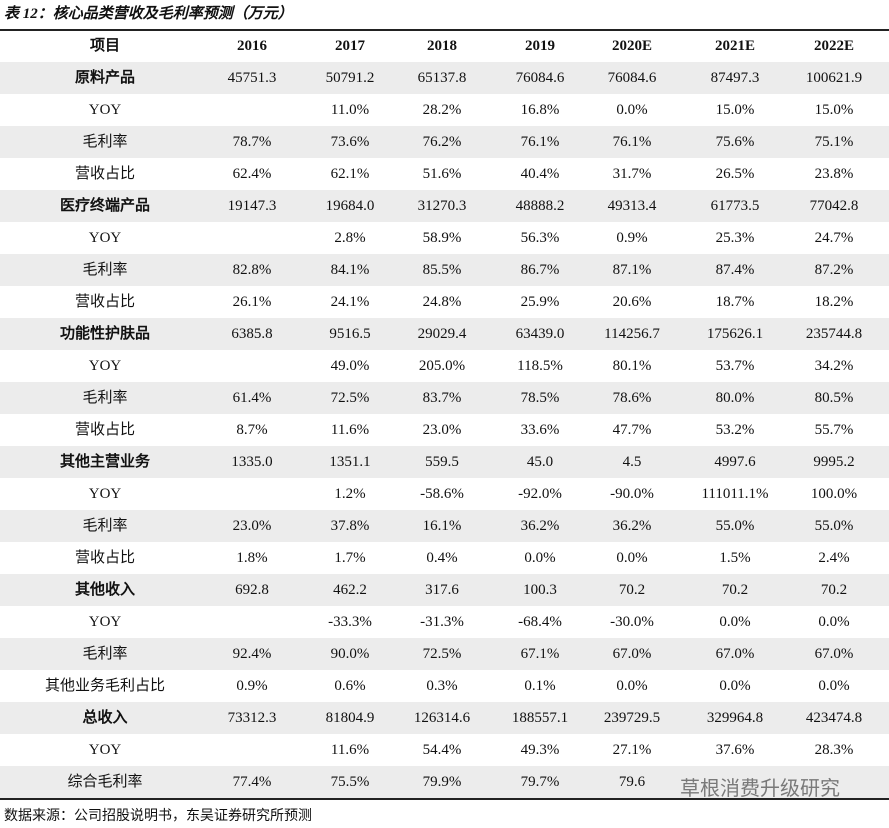  I want to click on value-cell: -58.6%, so click(442, 494).